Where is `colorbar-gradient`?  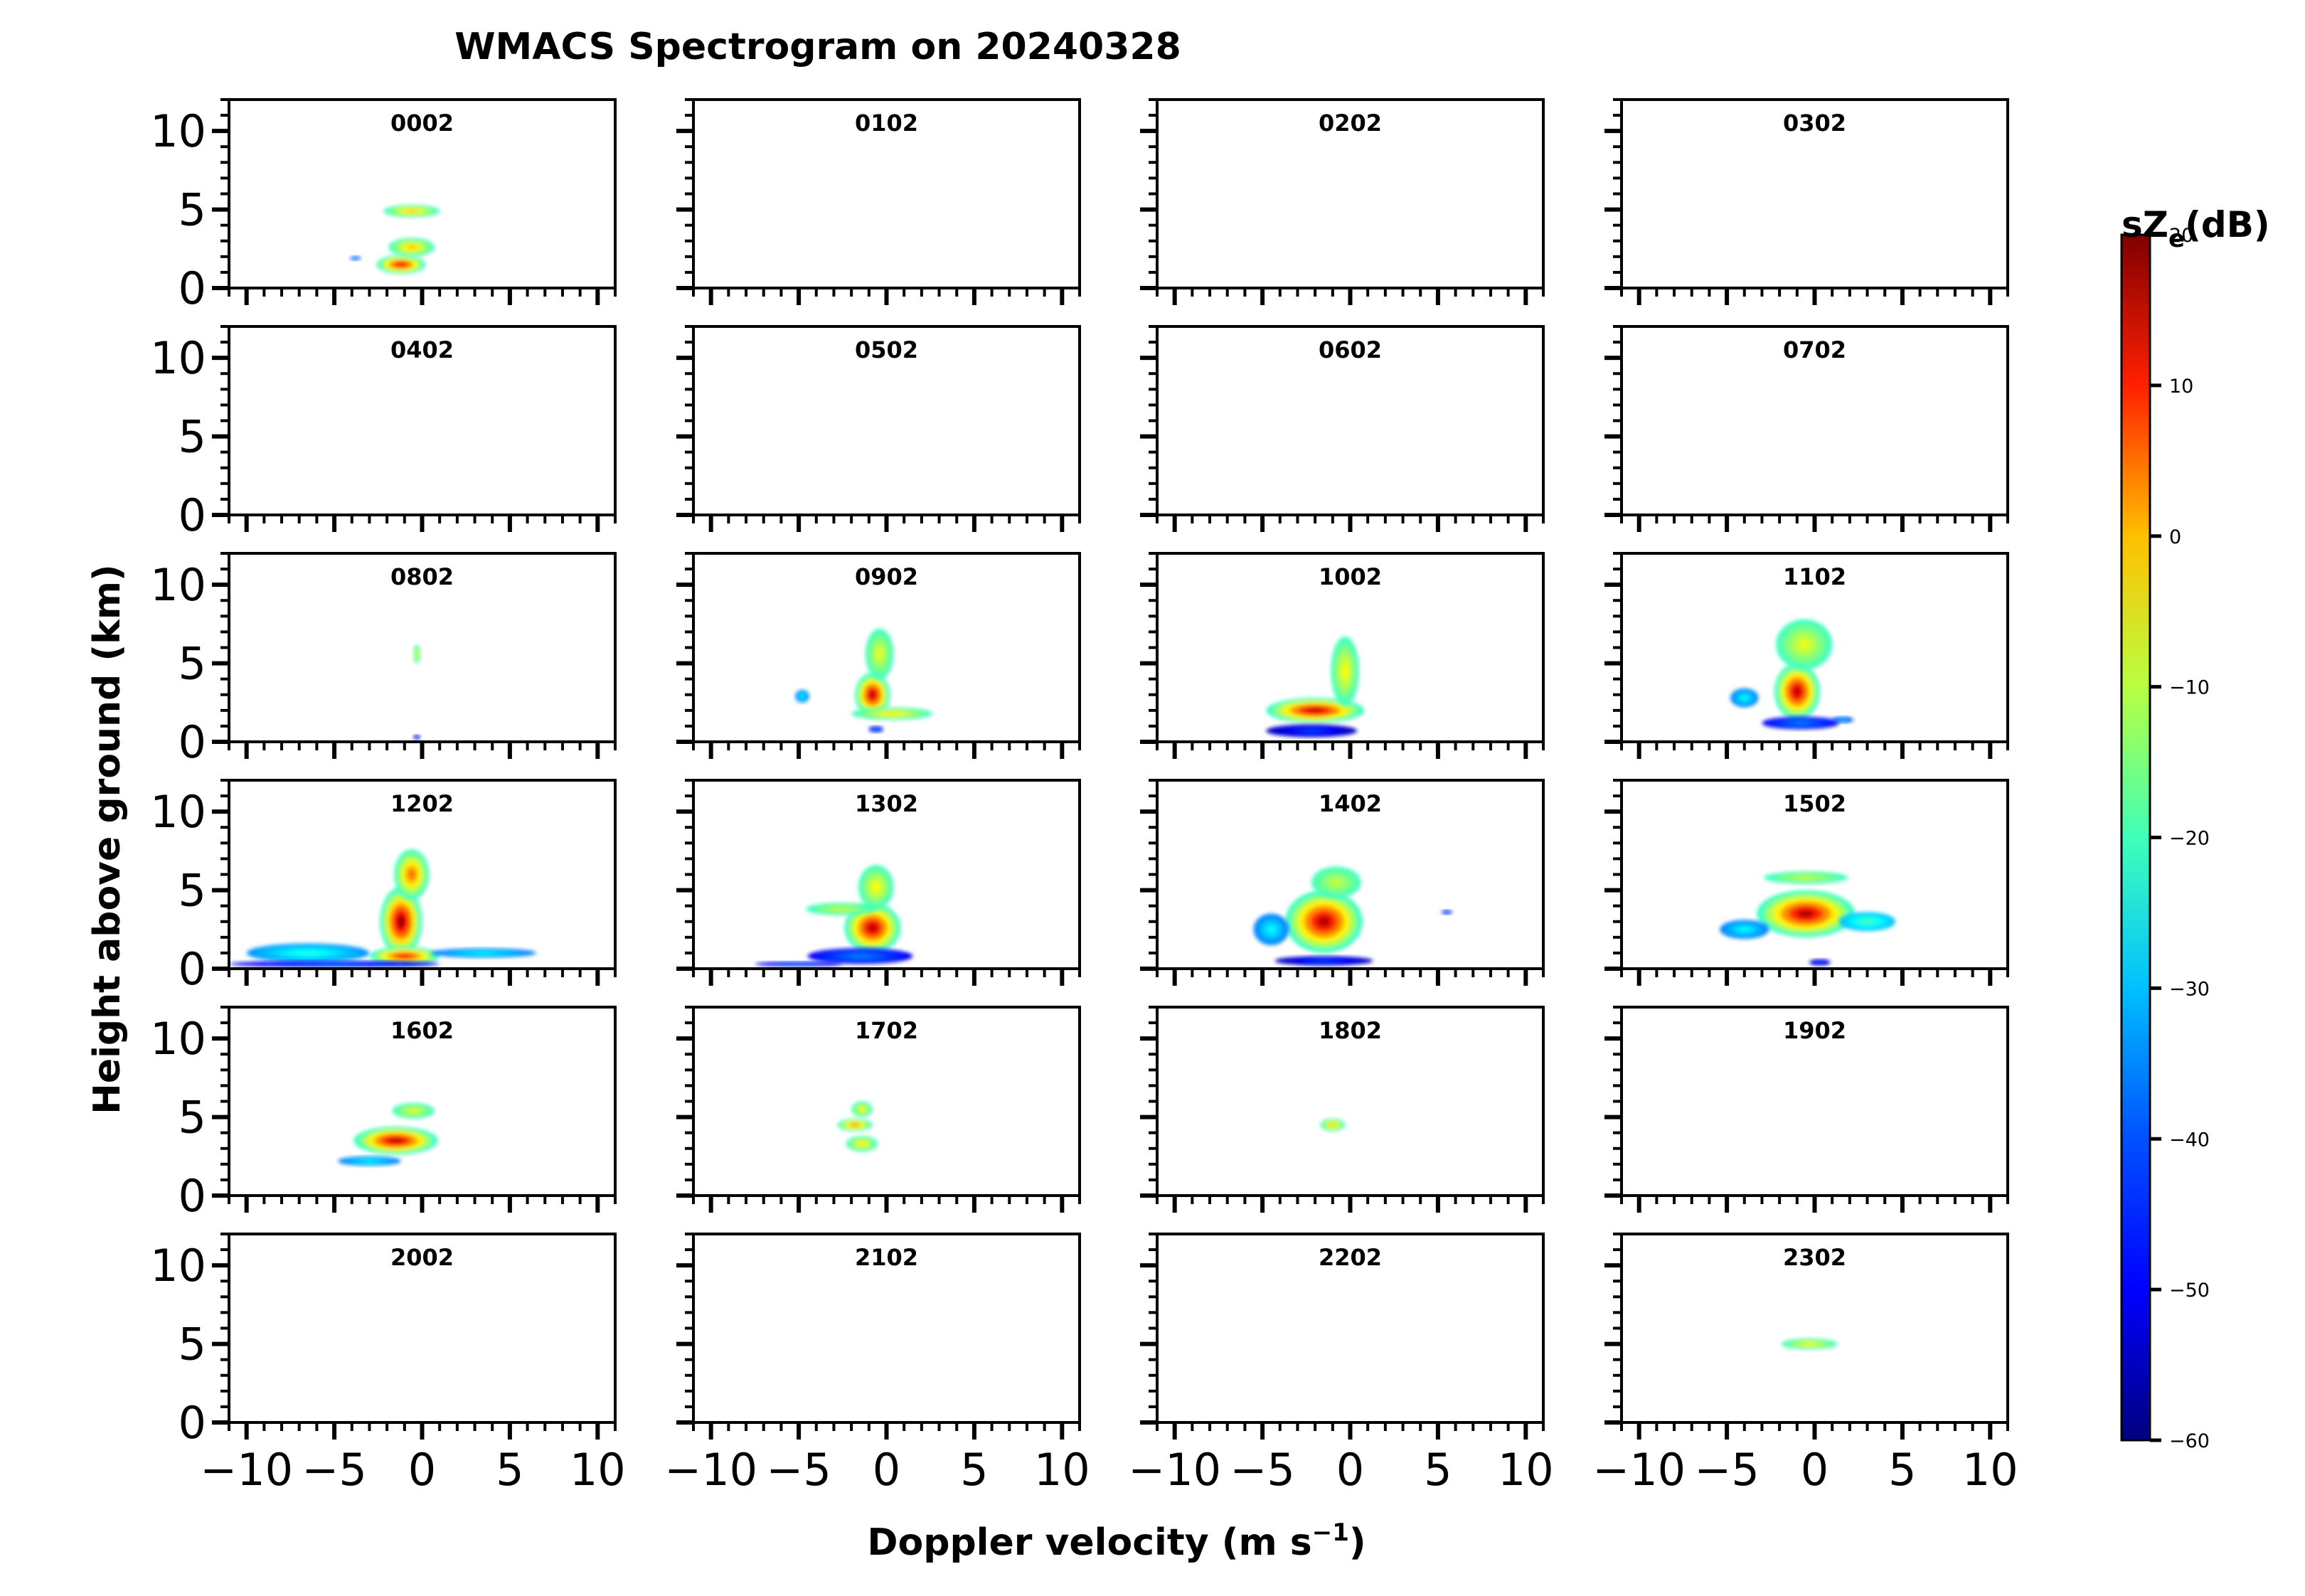
colorbar-gradient is located at coordinates (2135, 837).